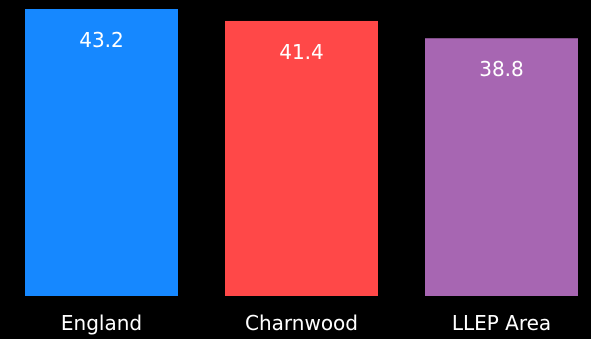 This screenshot has width=591, height=339. I want to click on value-labels-group: 43.2 41.4 38.8, so click(301, 54).